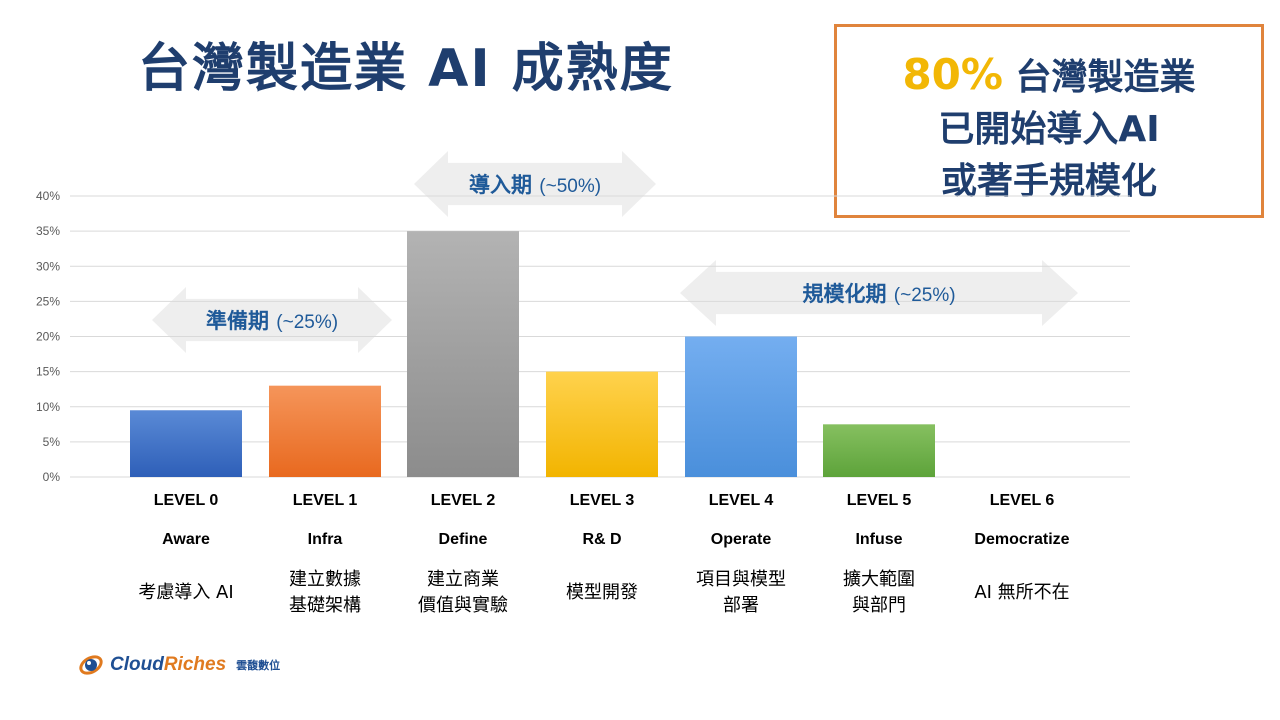  I want to click on y-axis-ticks: 0% 5% 10% 15% 20% 25% 30% 35% 40%, so click(48, 336).